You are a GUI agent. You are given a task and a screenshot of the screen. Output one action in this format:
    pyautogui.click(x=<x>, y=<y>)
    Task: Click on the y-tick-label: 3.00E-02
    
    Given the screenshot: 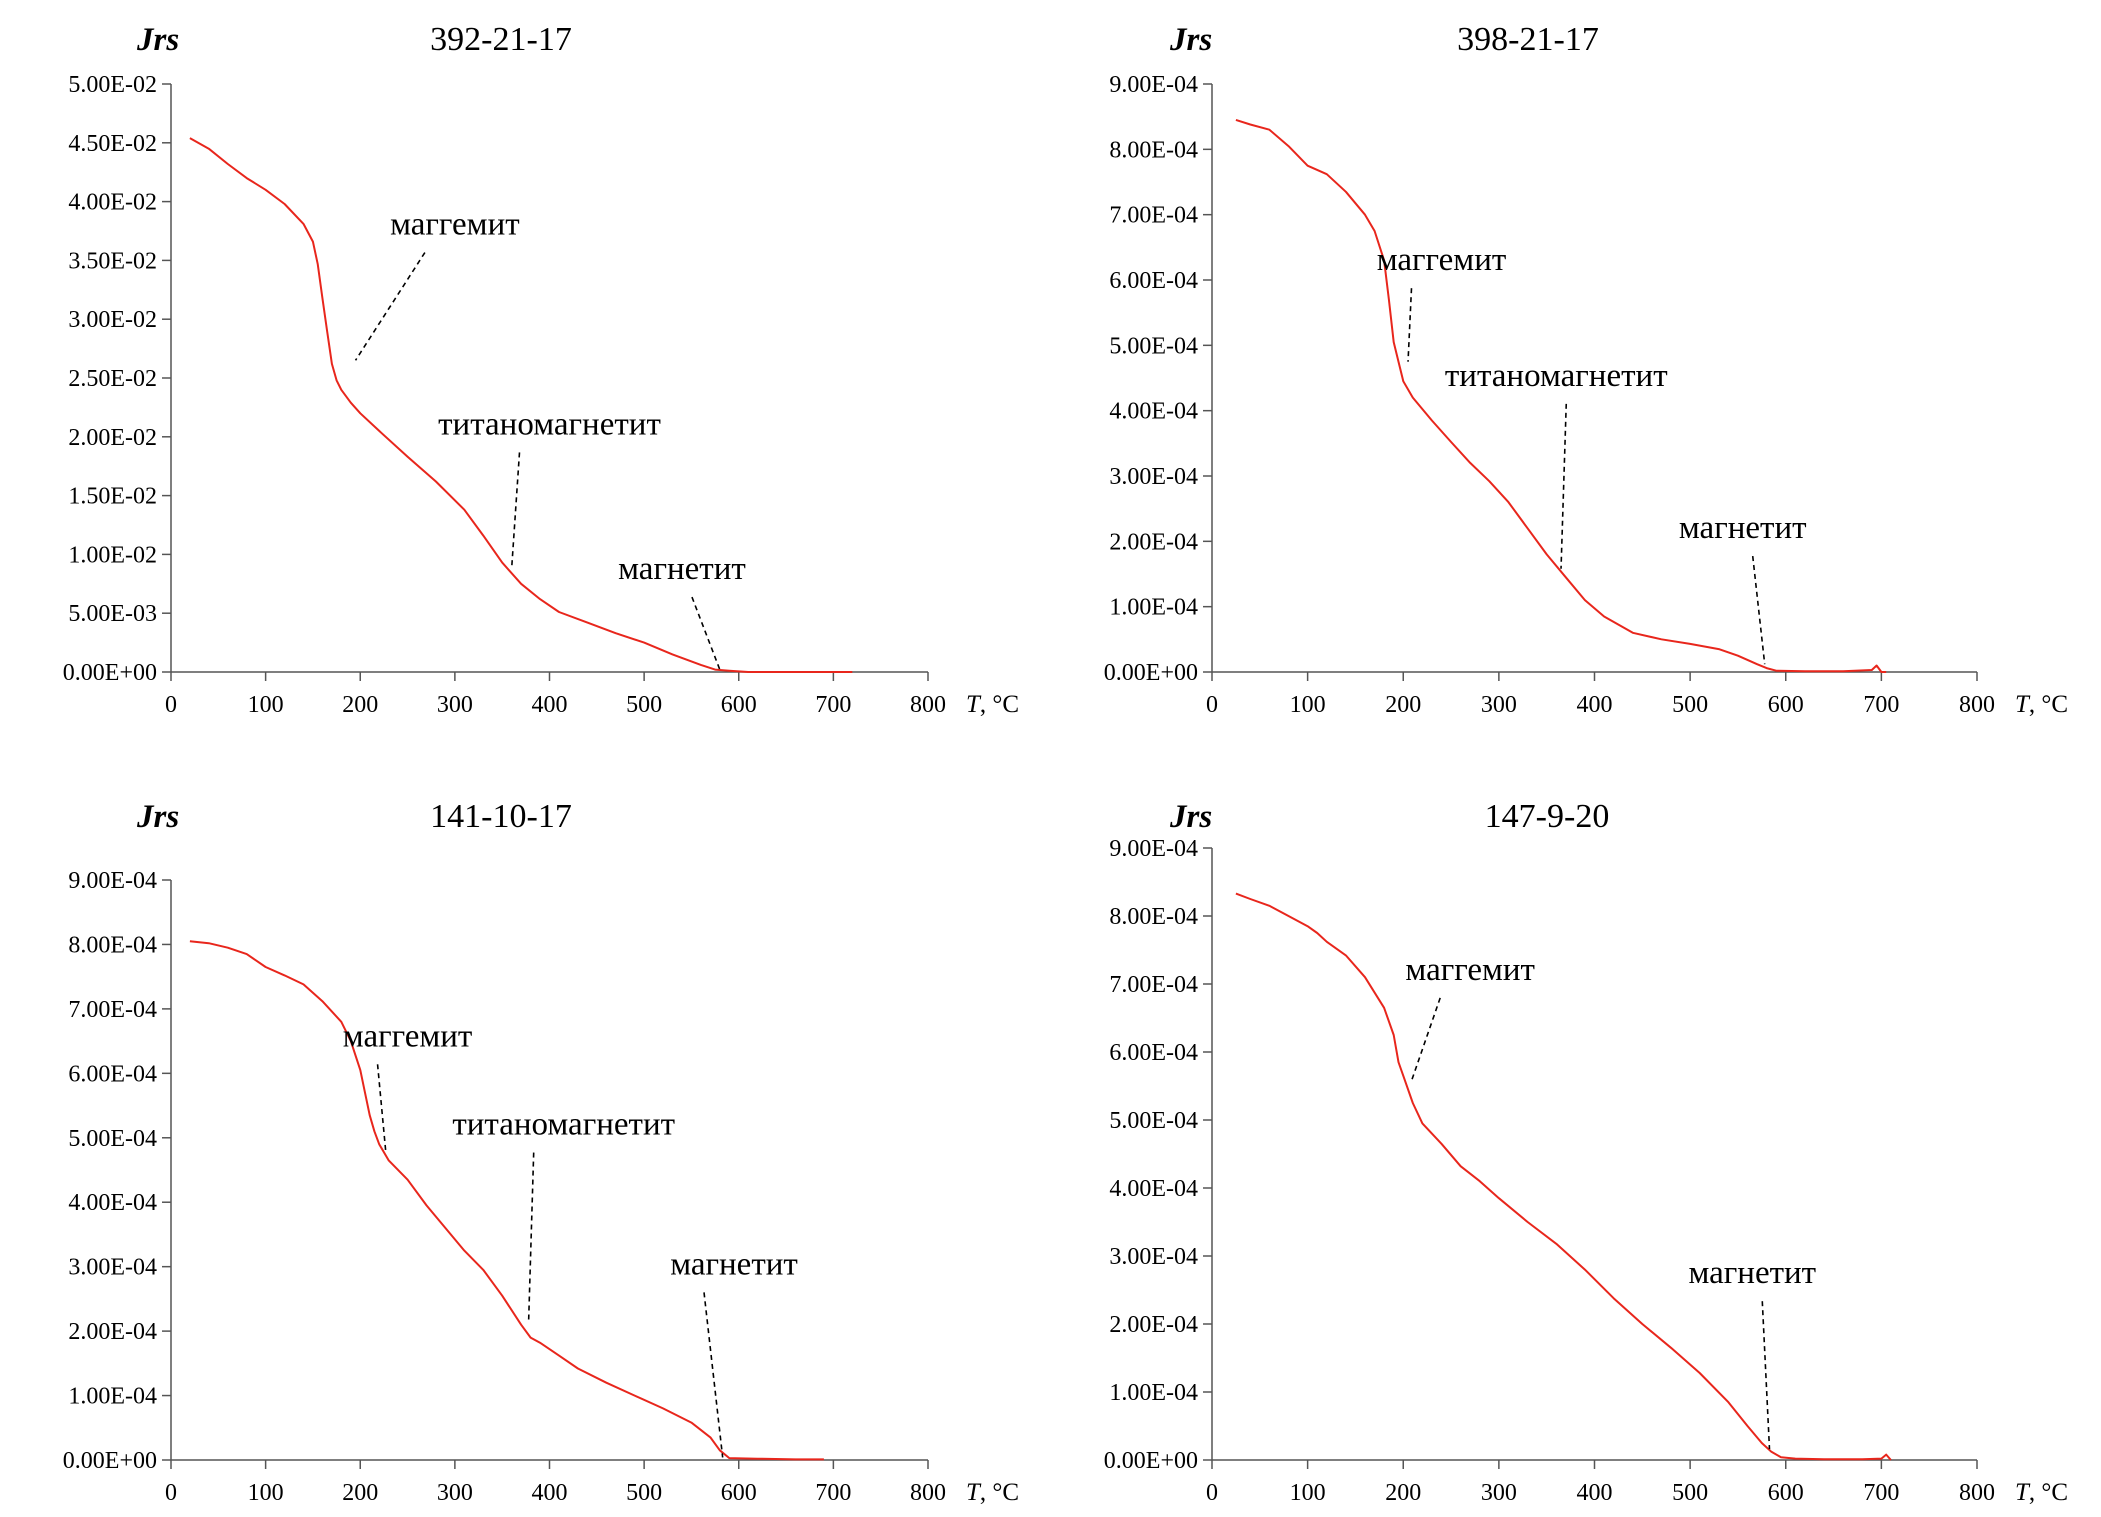 What is the action you would take?
    pyautogui.click(x=112, y=320)
    